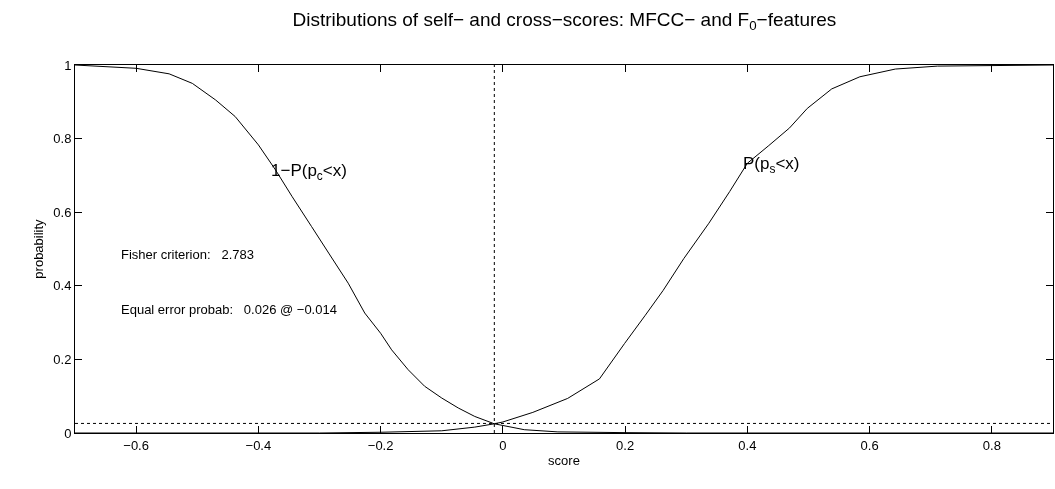 The height and width of the screenshot is (489, 1055). What do you see at coordinates (564, 20) in the screenshot?
I see `chart-title: Distributions of self− and cross−scores: MFCC− and F$_{0}$−features` at bounding box center [564, 20].